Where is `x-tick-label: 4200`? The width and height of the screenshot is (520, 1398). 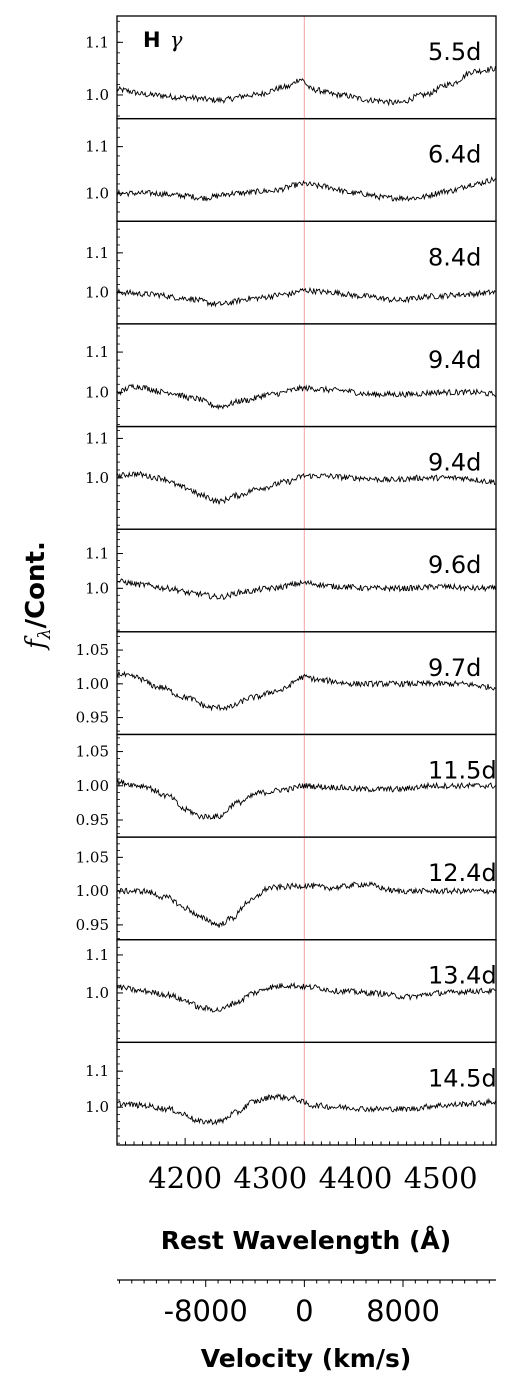
x-tick-label: 4200 is located at coordinates (185, 1178).